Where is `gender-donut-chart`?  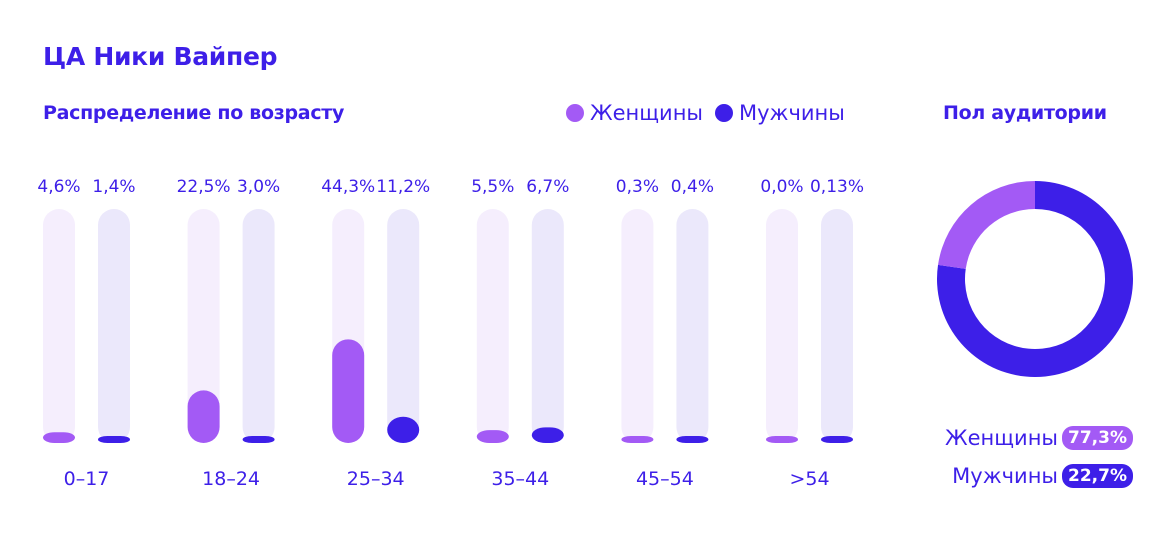
gender-donut-chart is located at coordinates (1035, 279).